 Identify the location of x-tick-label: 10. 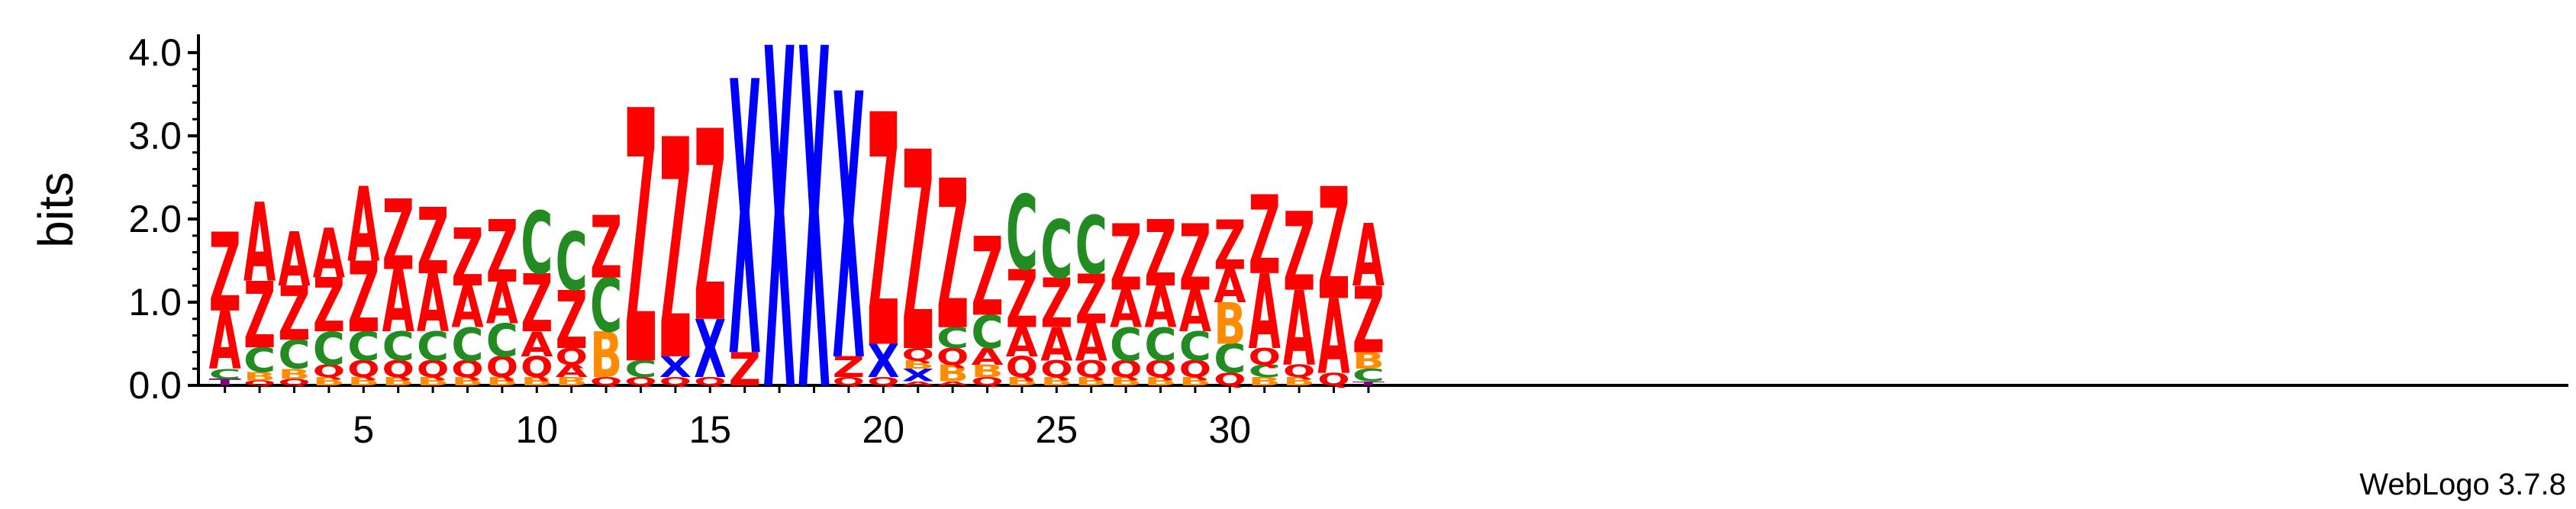
(537, 430).